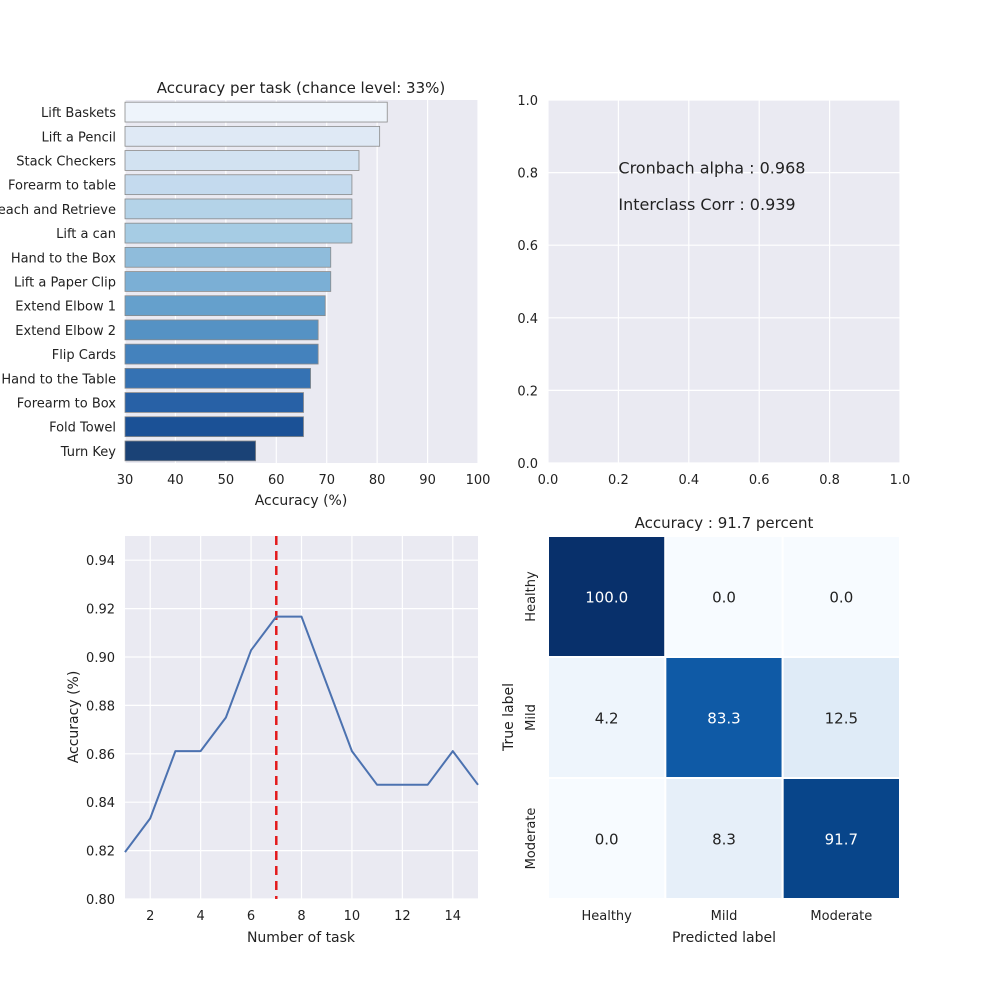 This screenshot has width=1000, height=1000. I want to click on confusion-matrix-title: Accuracy : 91.7 percent, so click(724, 523).